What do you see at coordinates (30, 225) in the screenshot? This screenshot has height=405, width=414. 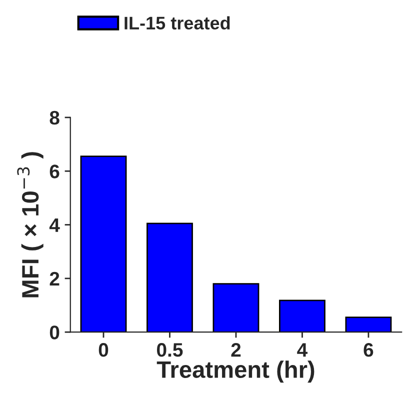 I see `y-axis-title: MFI ( × 10$^{−3}$ )` at bounding box center [30, 225].